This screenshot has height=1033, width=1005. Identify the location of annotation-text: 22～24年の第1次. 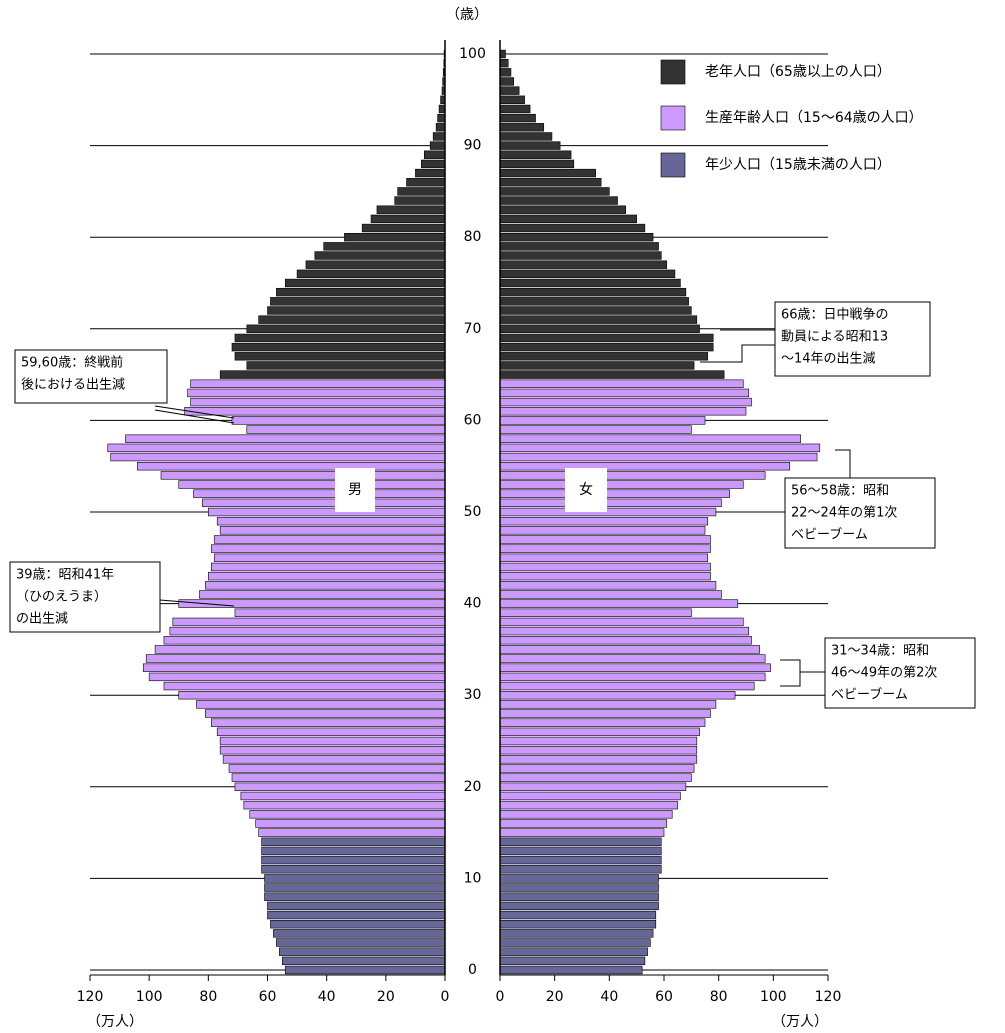
(844, 513).